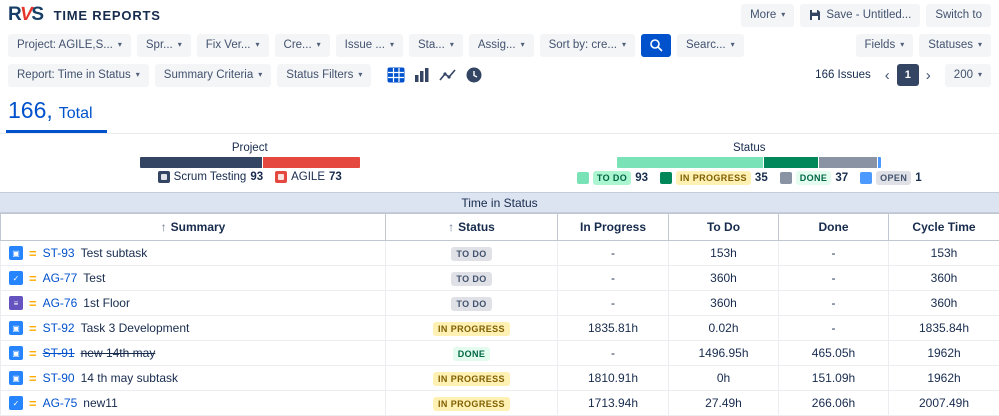 The image size is (999, 416). What do you see at coordinates (59, 328) in the screenshot?
I see `issue-key-link: ST-92` at bounding box center [59, 328].